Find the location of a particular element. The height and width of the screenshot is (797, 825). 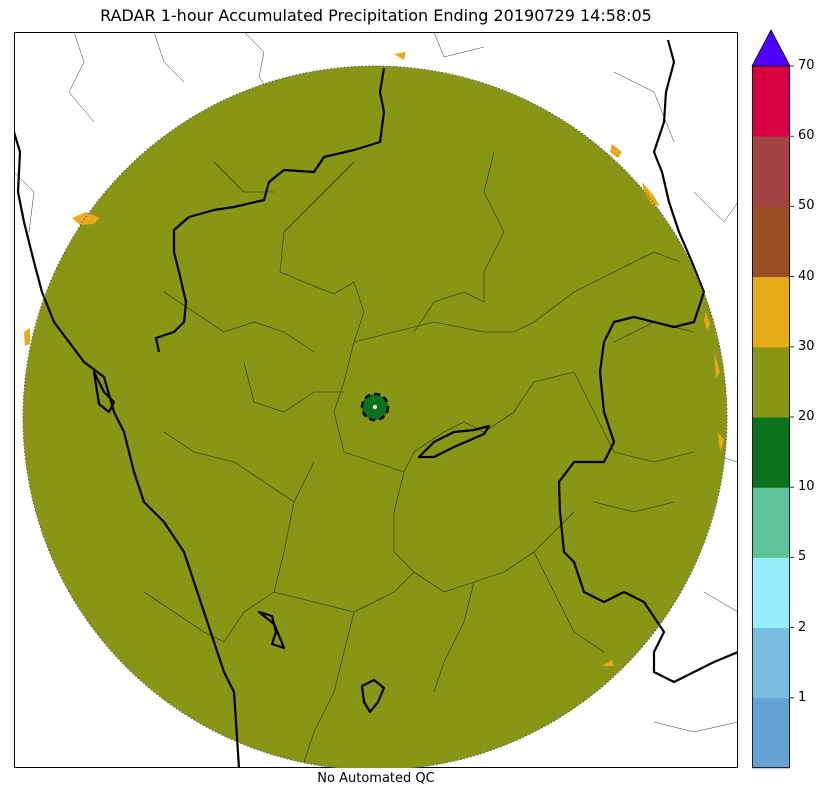

colorbar-tick-label: 2 is located at coordinates (802, 627).